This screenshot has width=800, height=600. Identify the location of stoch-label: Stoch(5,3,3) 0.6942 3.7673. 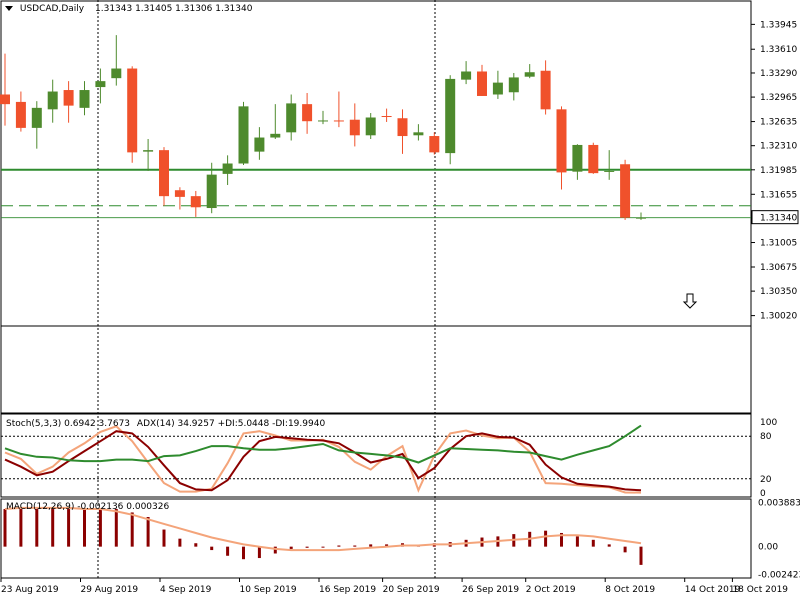
(68, 424).